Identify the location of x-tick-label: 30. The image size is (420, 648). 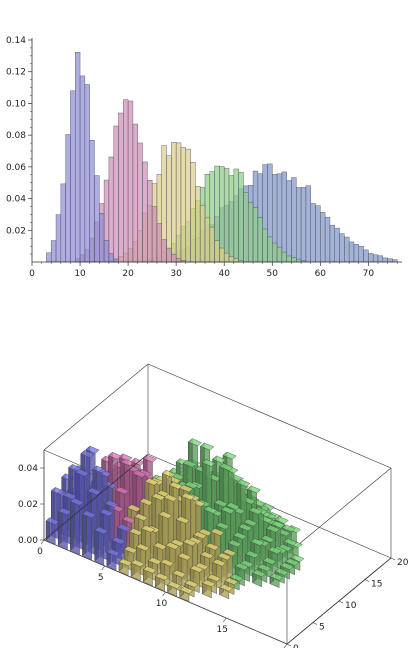
(176, 274).